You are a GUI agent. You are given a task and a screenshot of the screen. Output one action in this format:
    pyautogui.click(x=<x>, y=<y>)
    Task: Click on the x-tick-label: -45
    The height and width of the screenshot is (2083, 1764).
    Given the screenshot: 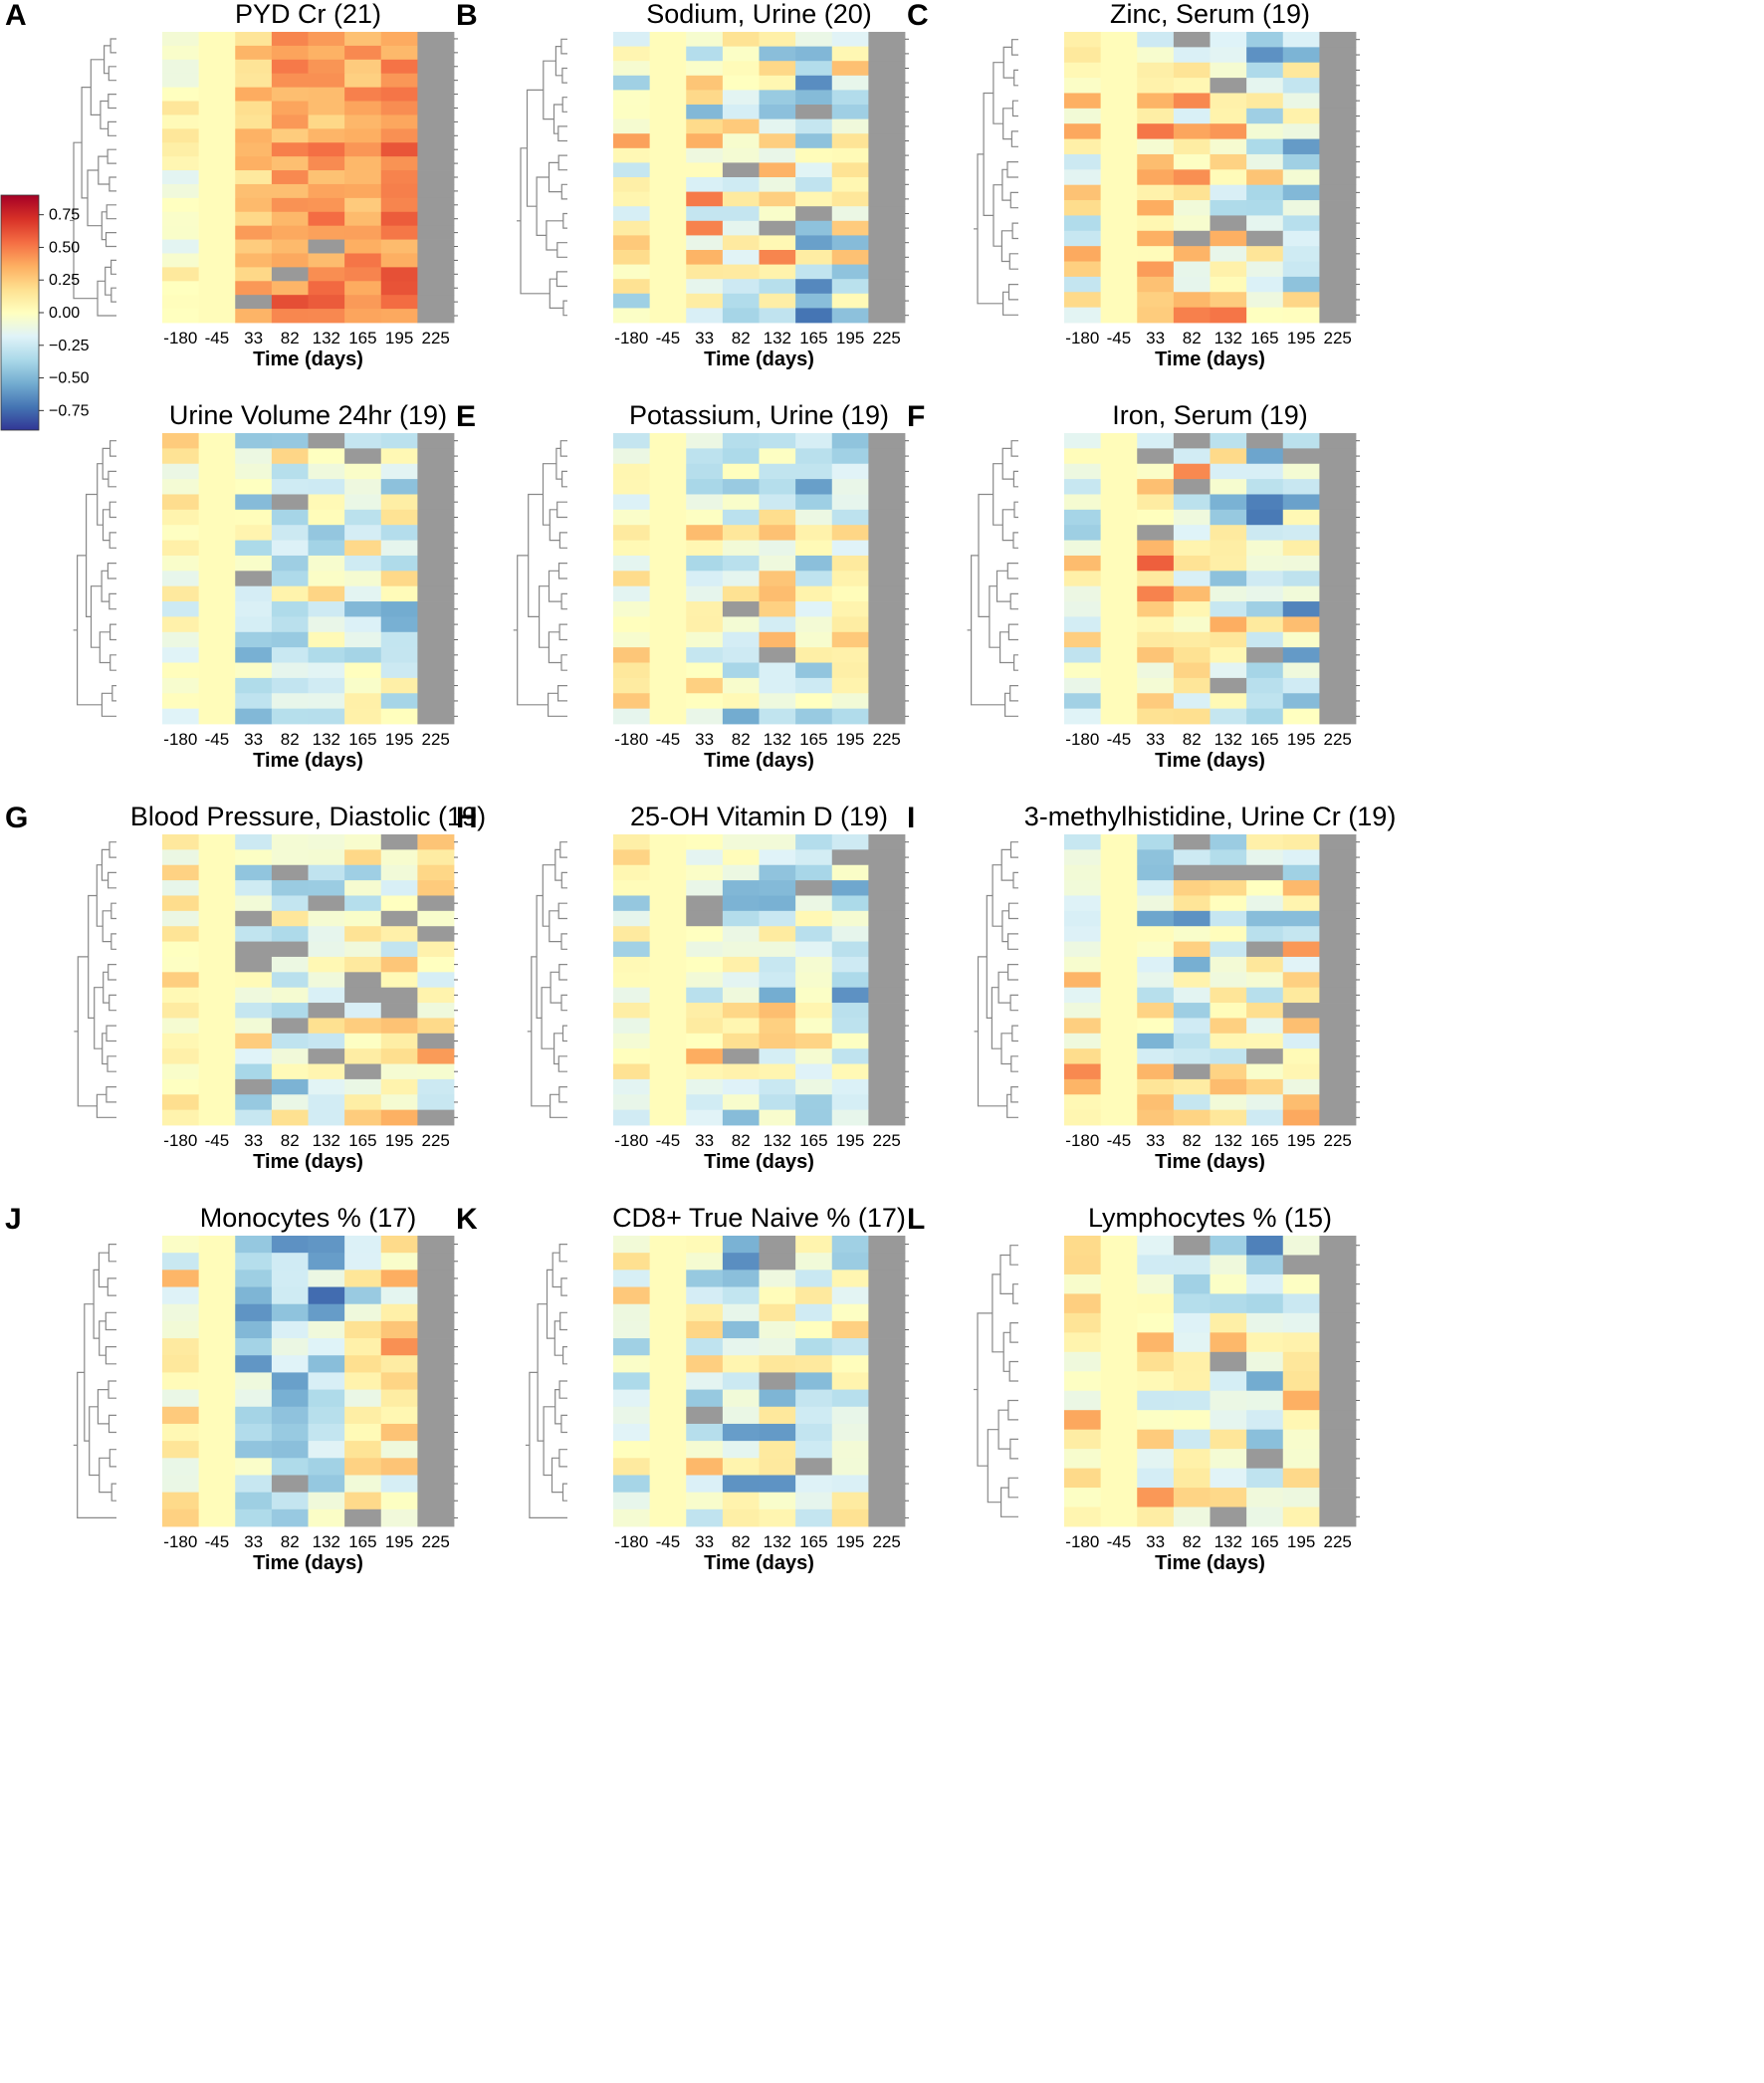 What is the action you would take?
    pyautogui.click(x=669, y=1141)
    